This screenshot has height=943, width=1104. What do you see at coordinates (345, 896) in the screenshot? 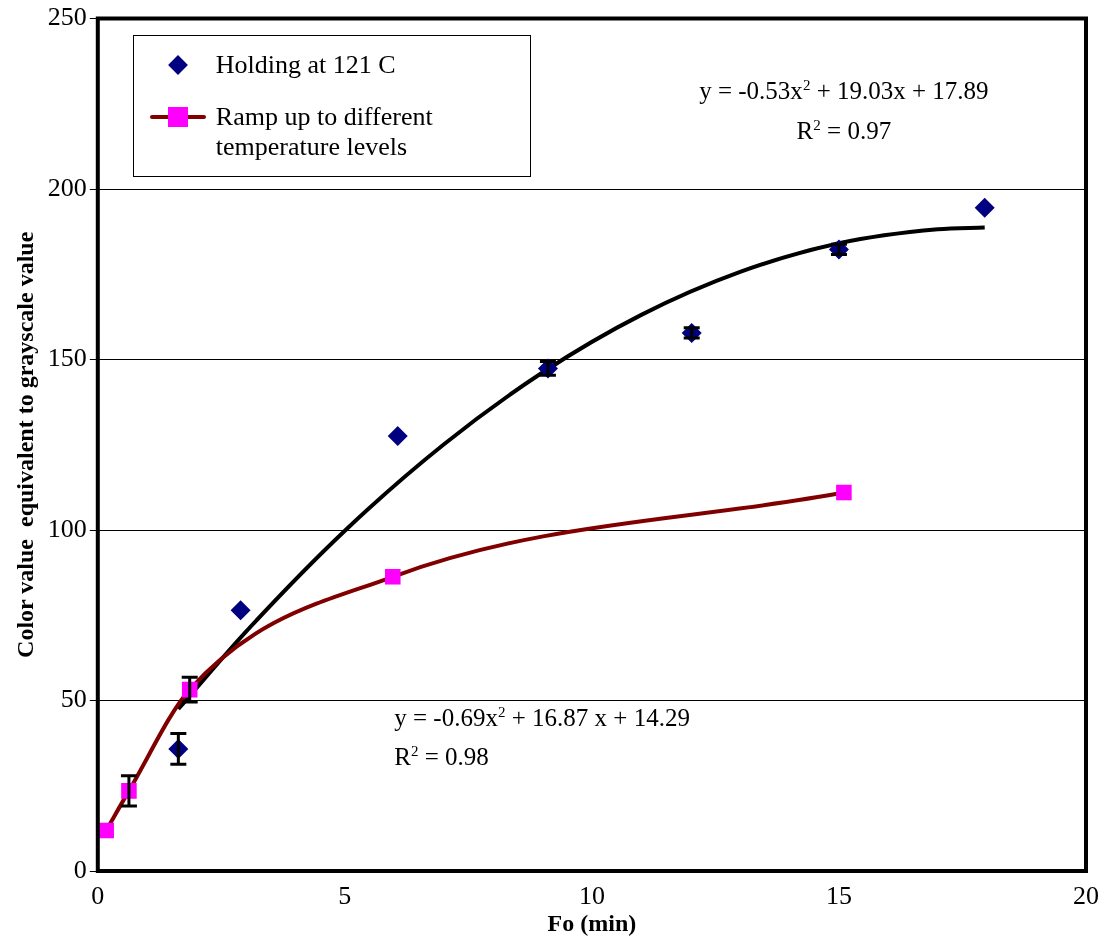
I see `x-tick-label: 5` at bounding box center [345, 896].